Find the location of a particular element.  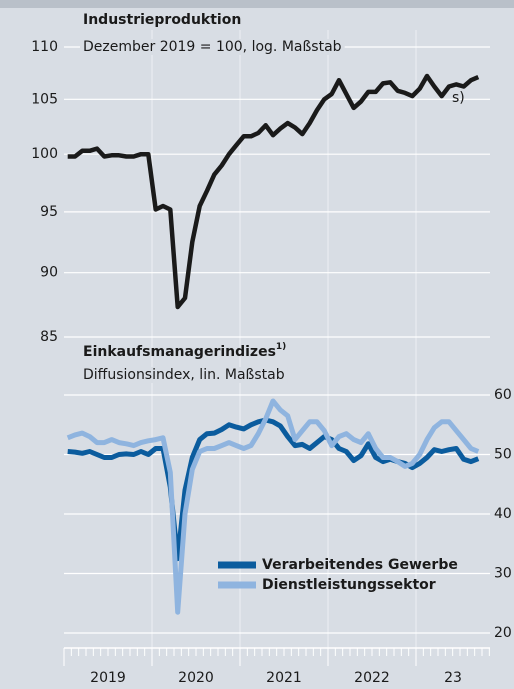

title-text: Einkaufsmanagerindizes is located at coordinates (179, 352).